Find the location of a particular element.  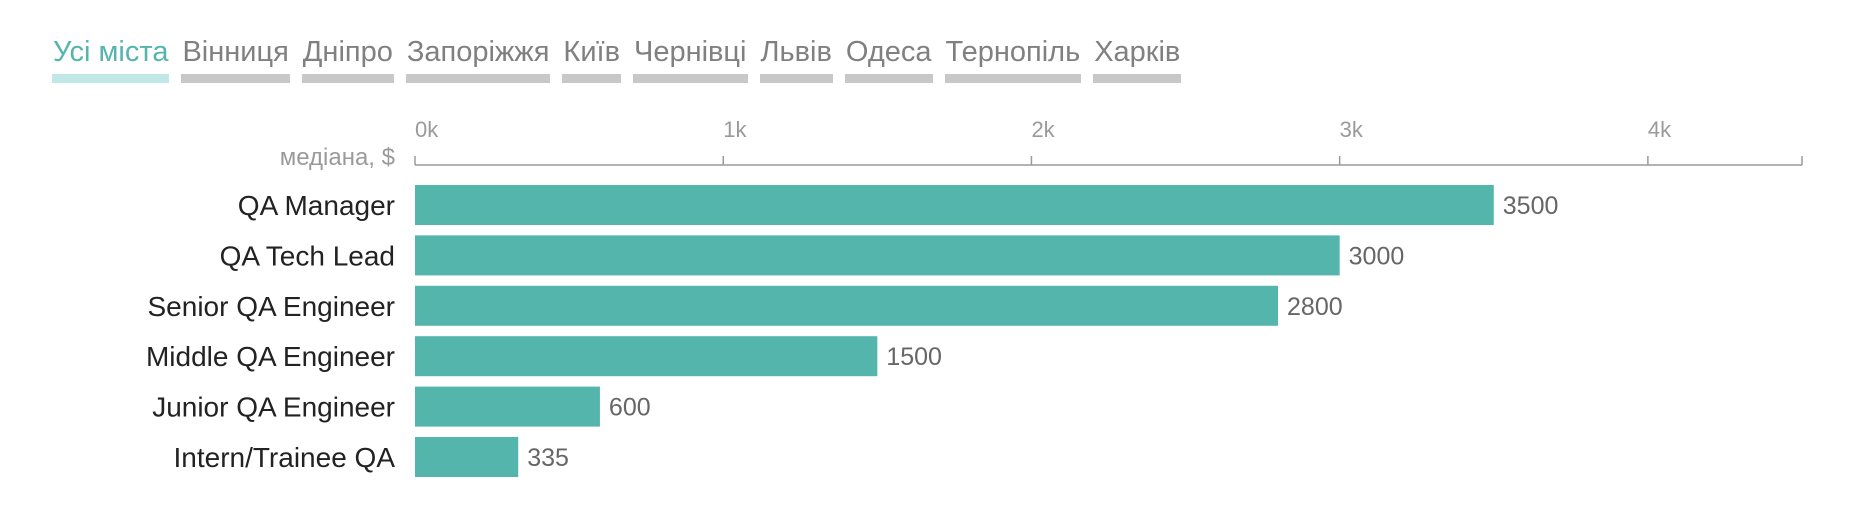

value-label: 600 is located at coordinates (630, 408).